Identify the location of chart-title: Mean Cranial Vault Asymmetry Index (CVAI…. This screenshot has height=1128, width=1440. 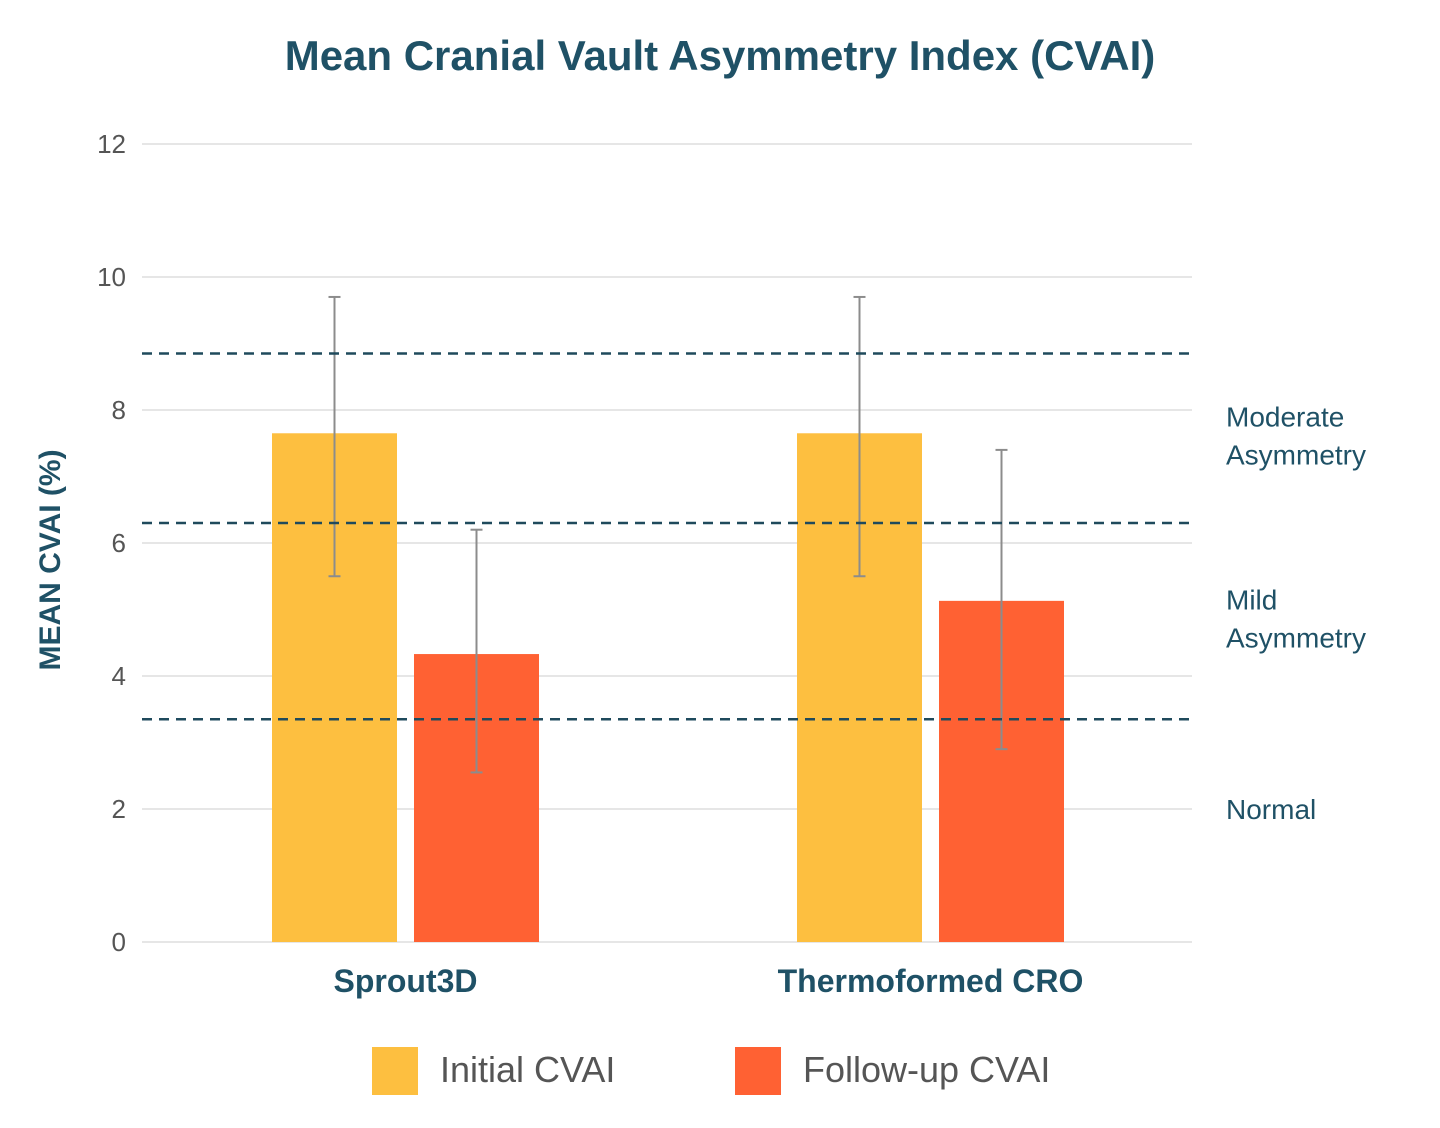
(720, 55).